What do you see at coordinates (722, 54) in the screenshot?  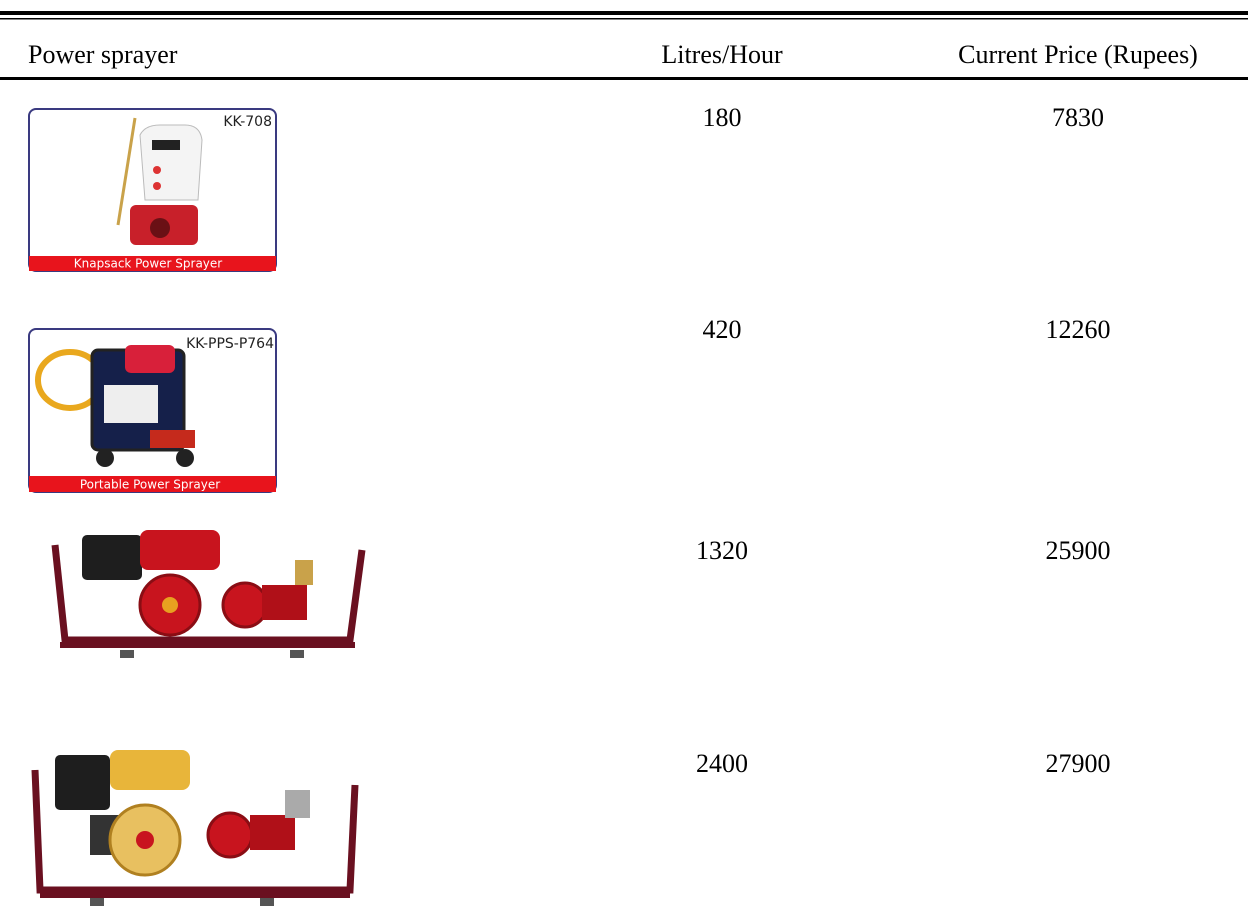 I see `header-cell: Litres/Hour` at bounding box center [722, 54].